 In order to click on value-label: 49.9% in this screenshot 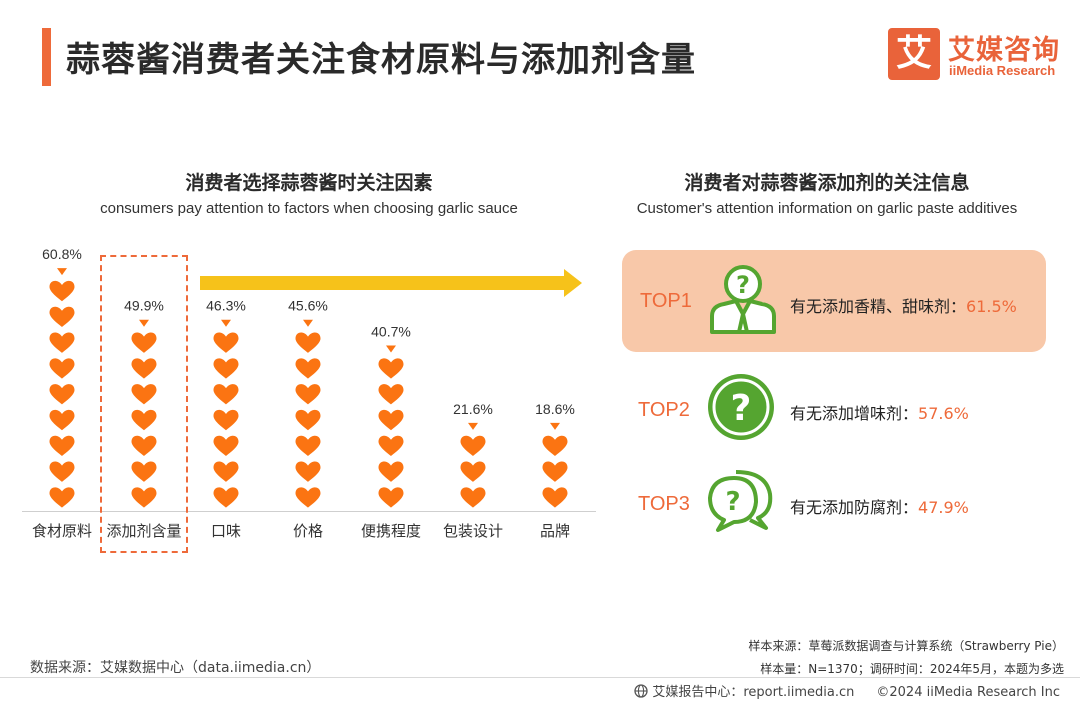, I will do `click(144, 306)`.